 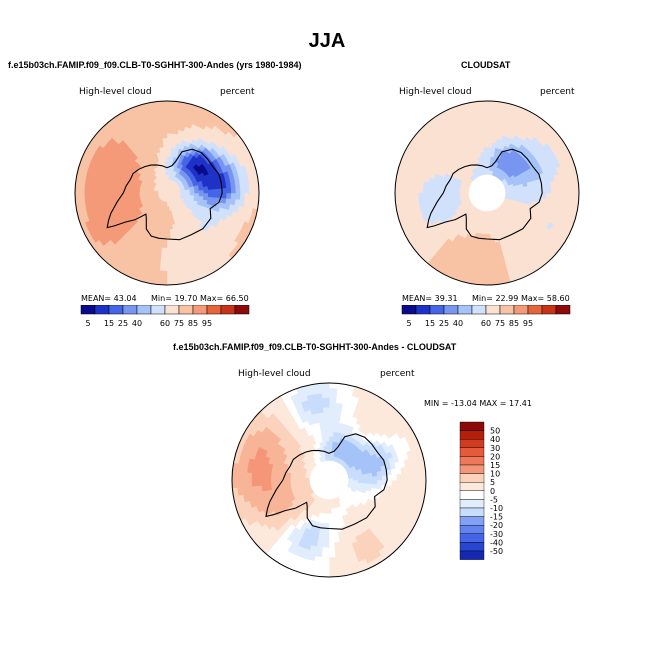 What do you see at coordinates (186, 298) in the screenshot?
I see `panel1-min-value: 19.70` at bounding box center [186, 298].